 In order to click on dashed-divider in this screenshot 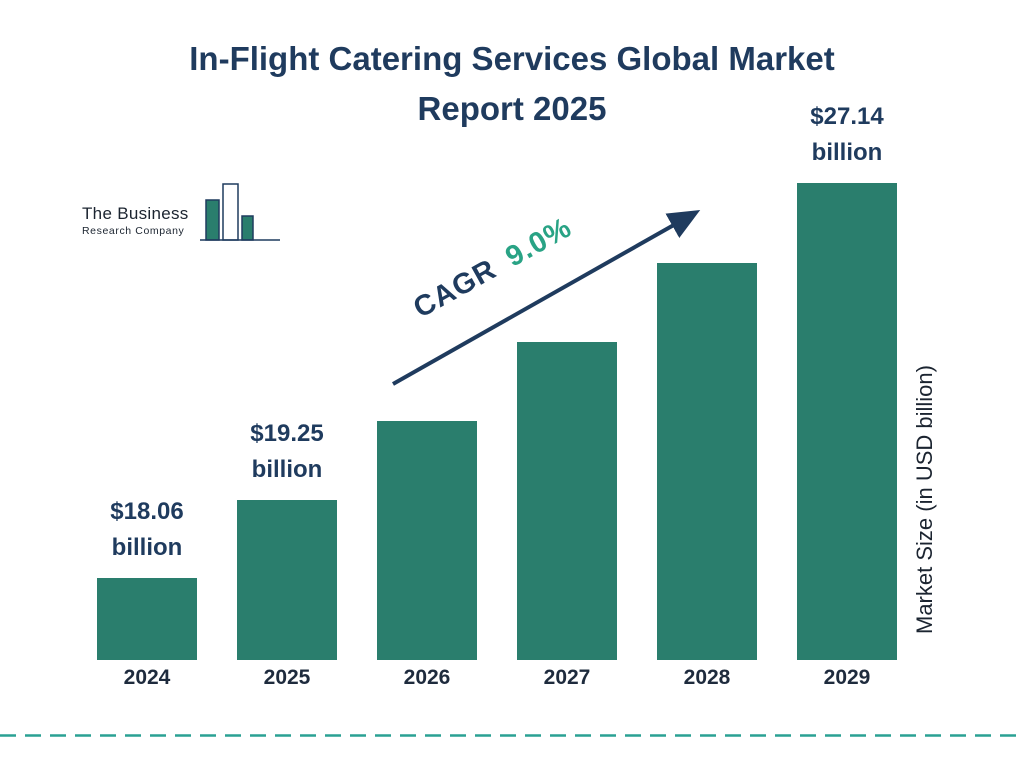, I will do `click(512, 735)`.